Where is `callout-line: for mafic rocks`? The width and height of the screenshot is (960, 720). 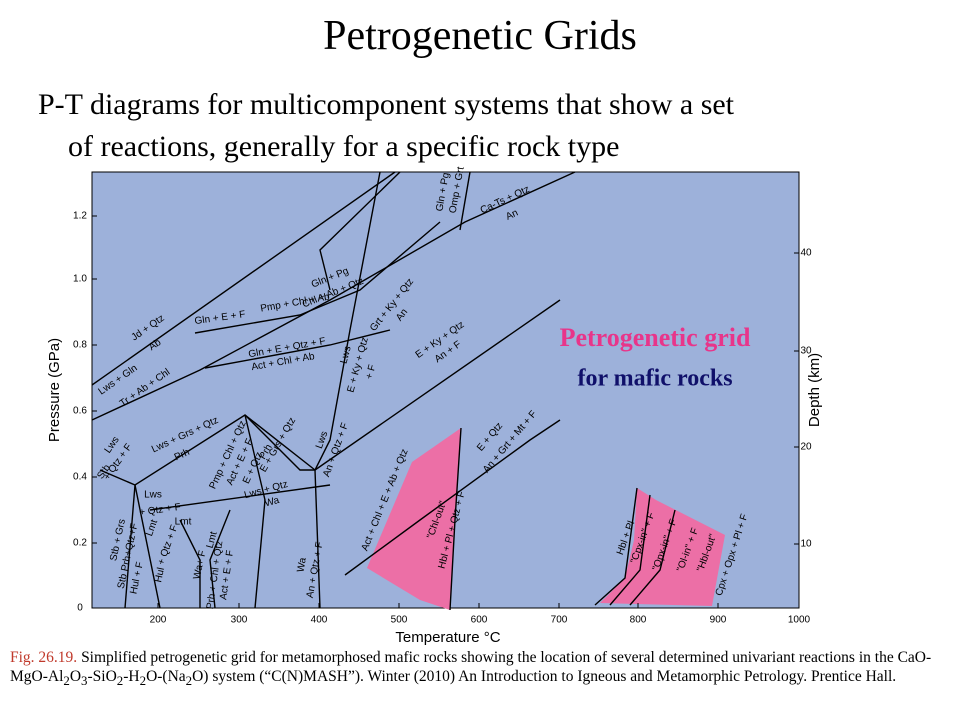 callout-line: for mafic rocks is located at coordinates (654, 379).